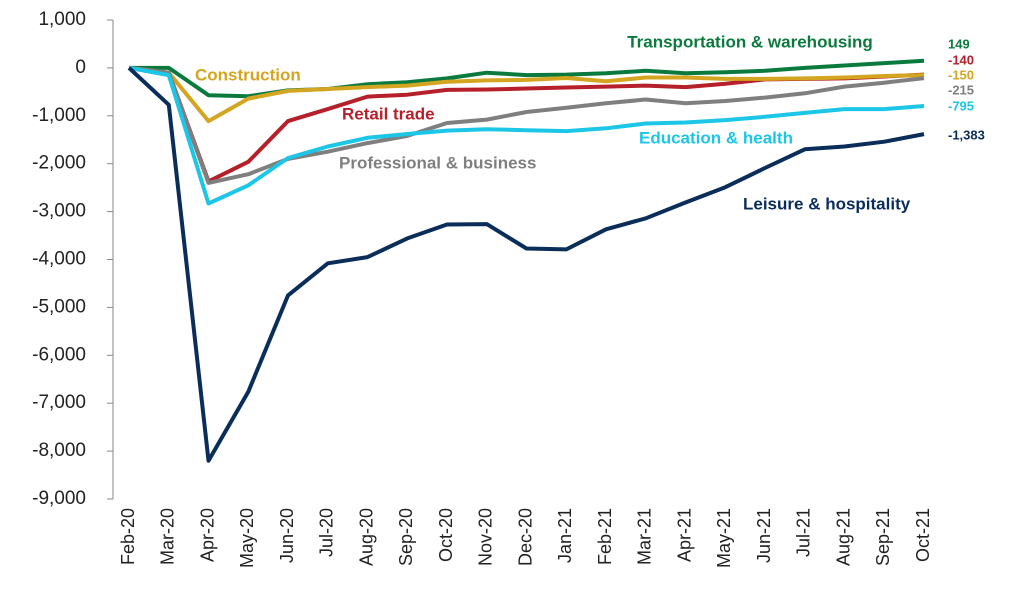 The image size is (1010, 596). What do you see at coordinates (59, 450) in the screenshot?
I see `y-tick-label: -8,000` at bounding box center [59, 450].